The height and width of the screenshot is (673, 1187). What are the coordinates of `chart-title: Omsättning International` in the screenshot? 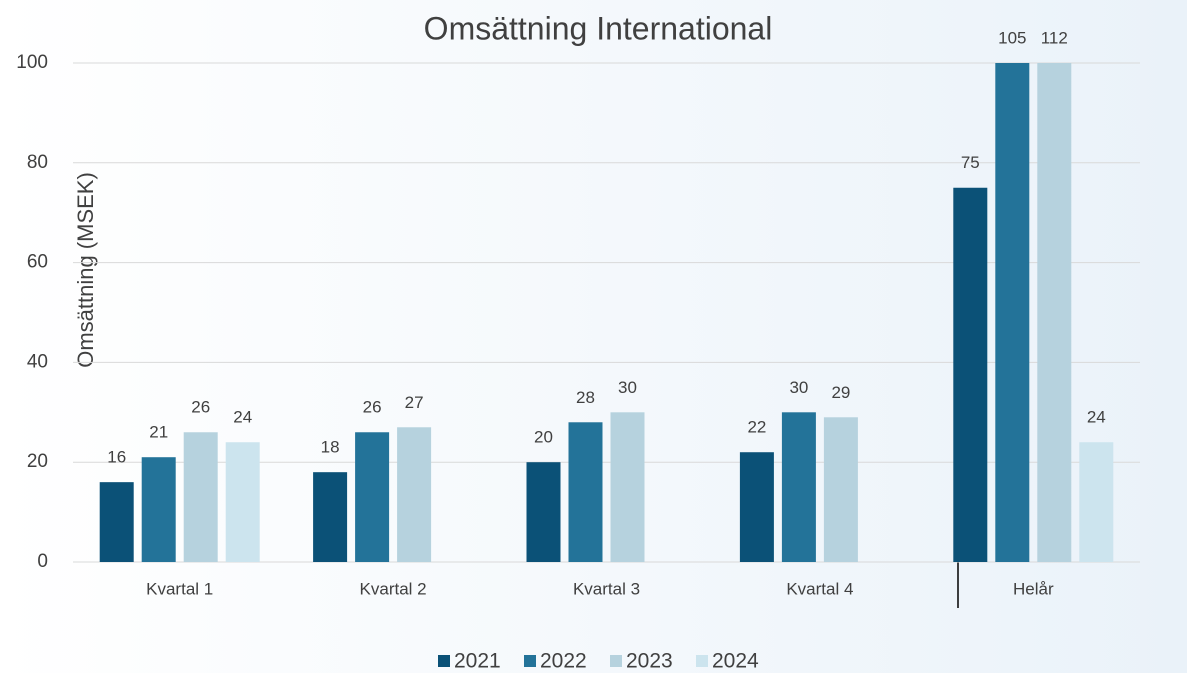 It's located at (598, 28).